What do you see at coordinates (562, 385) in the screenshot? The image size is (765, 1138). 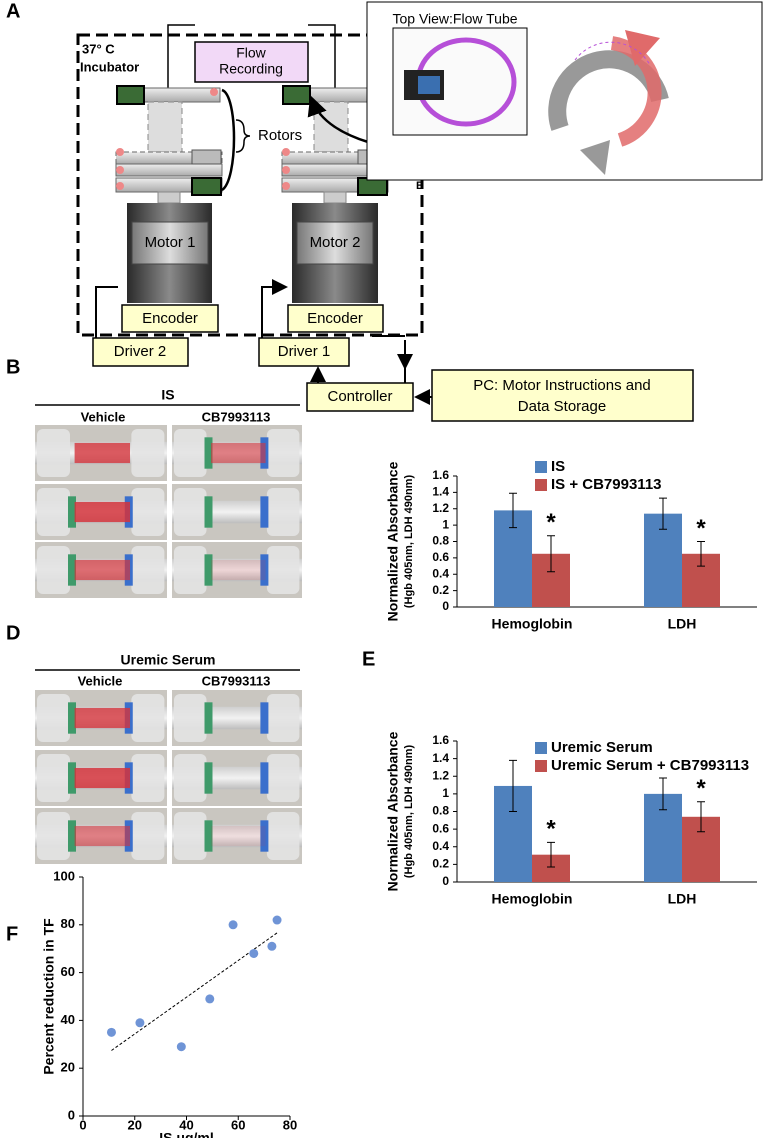 I see `pc-label: PC: Motor Instructions and` at bounding box center [562, 385].